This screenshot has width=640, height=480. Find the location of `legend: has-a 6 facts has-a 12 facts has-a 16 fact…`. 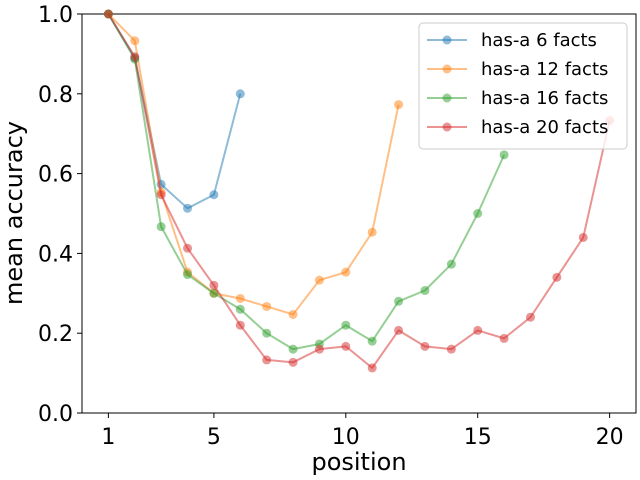

legend: has-a 6 facts has-a 12 facts has-a 16 fact… is located at coordinates (523, 86).